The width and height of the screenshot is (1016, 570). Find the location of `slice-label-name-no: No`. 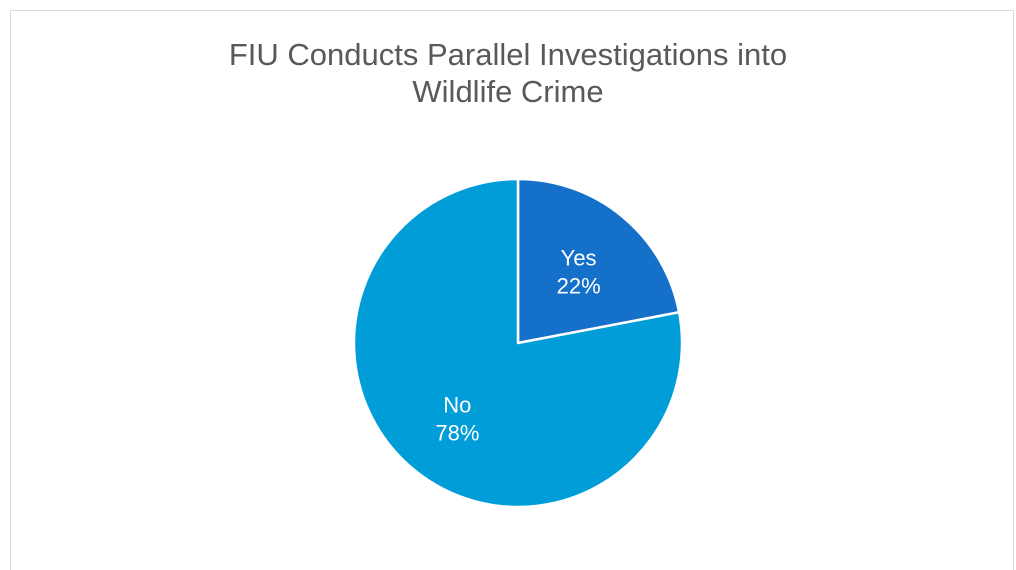

slice-label-name-no: No is located at coordinates (457, 404).